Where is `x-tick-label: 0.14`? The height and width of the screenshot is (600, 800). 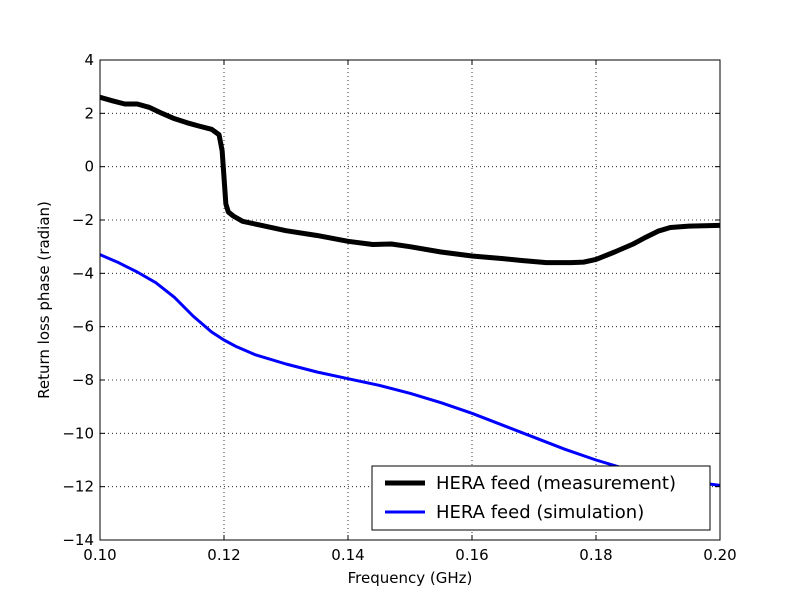 x-tick-label: 0.14 is located at coordinates (347, 555).